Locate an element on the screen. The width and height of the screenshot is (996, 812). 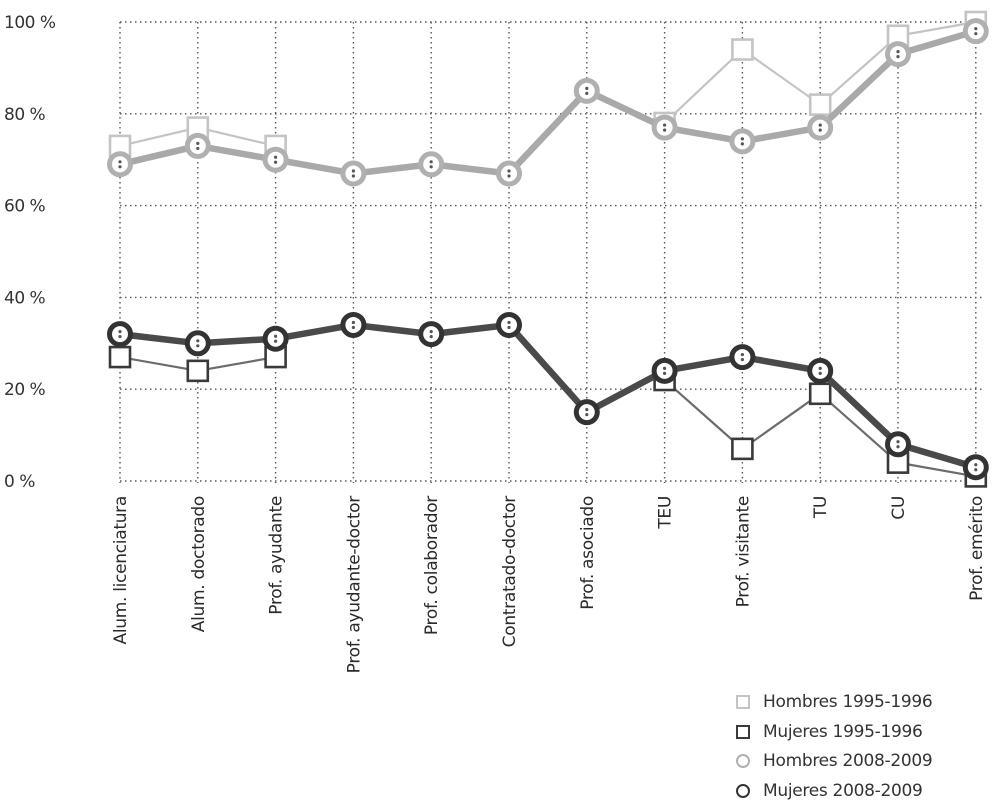
legend-circle-marker is located at coordinates (743, 790).